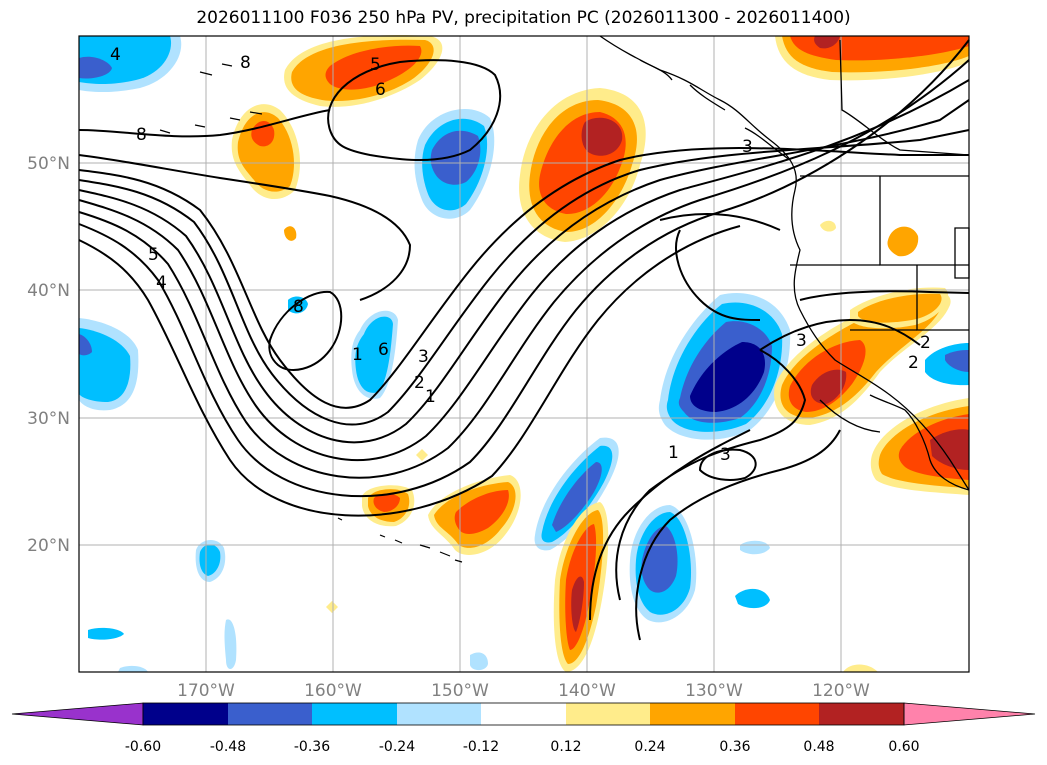 This screenshot has width=1047, height=765. Describe the element at coordinates (206, 691) in the screenshot. I see `lon-label: 170°W` at that location.